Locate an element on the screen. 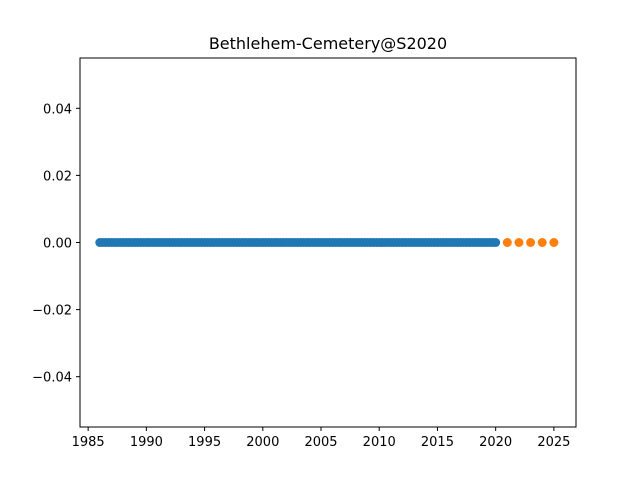  y-tick-label: 0.04 is located at coordinates (57, 109).